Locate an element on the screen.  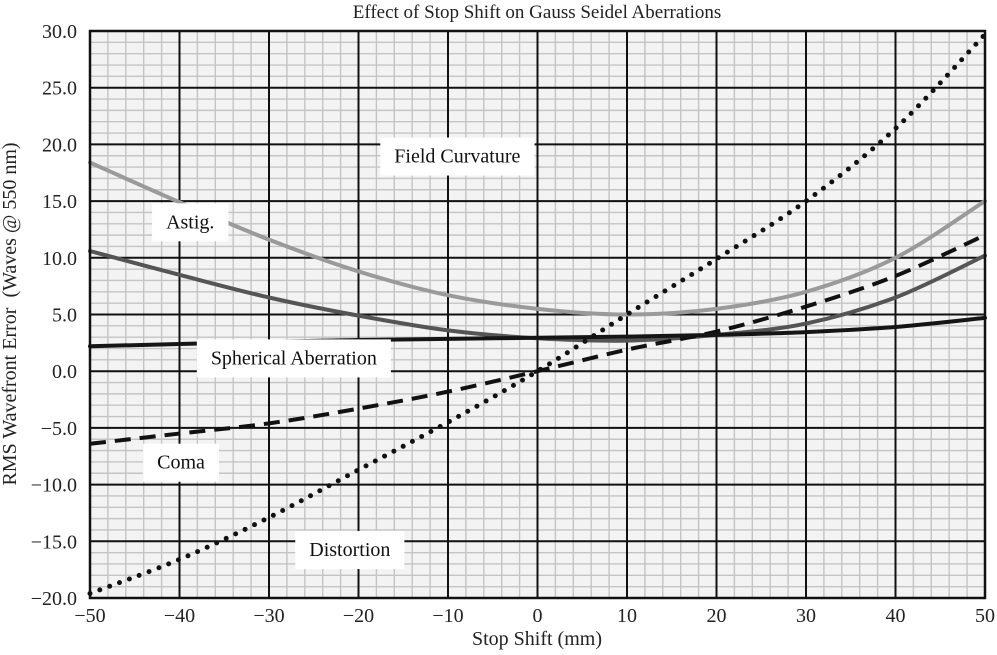
x-tick-label: 10 is located at coordinates (627, 616).